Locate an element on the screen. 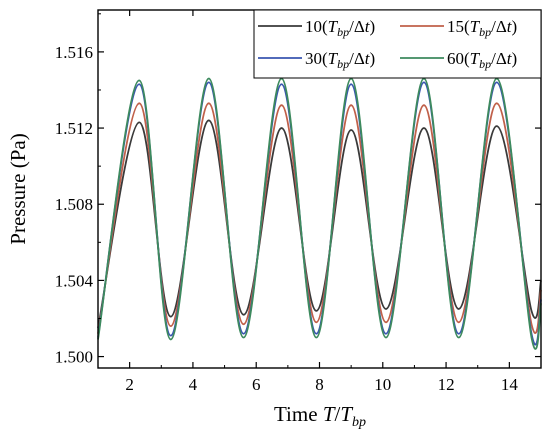  x-tick-label: 2 is located at coordinates (129, 384).